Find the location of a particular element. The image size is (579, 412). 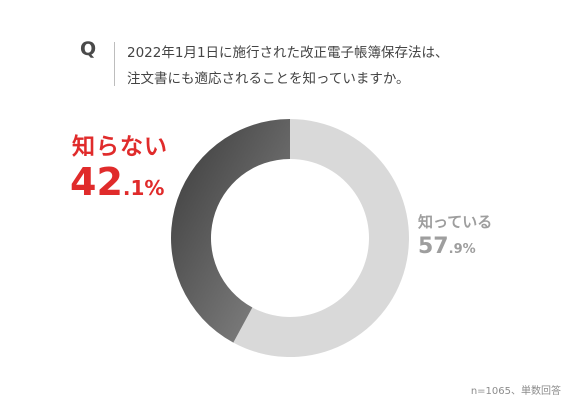

value-dont-know-integer: 42 is located at coordinates (96, 182).